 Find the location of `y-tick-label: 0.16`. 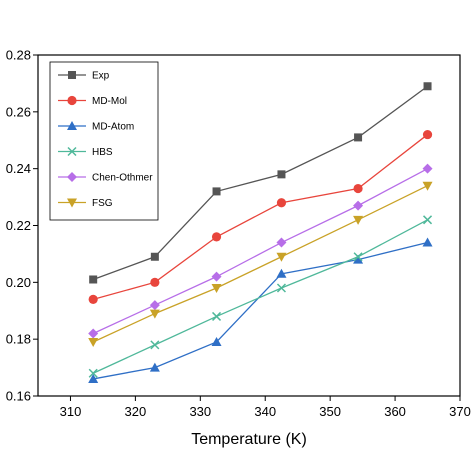

y-tick-label: 0.16 is located at coordinates (18, 396).